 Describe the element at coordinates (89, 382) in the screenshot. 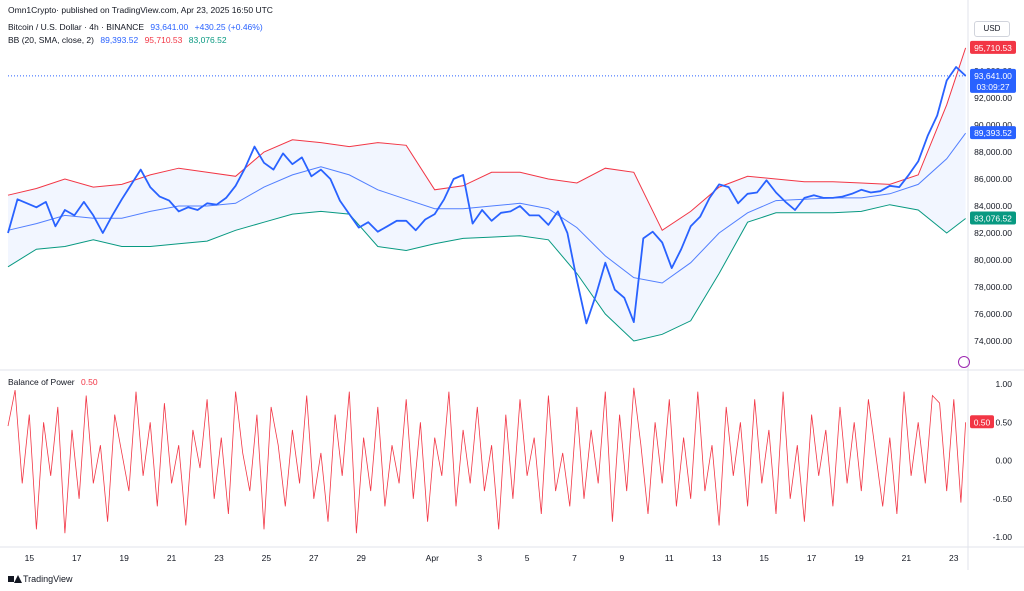

I see `bop-value: 0.50` at that location.